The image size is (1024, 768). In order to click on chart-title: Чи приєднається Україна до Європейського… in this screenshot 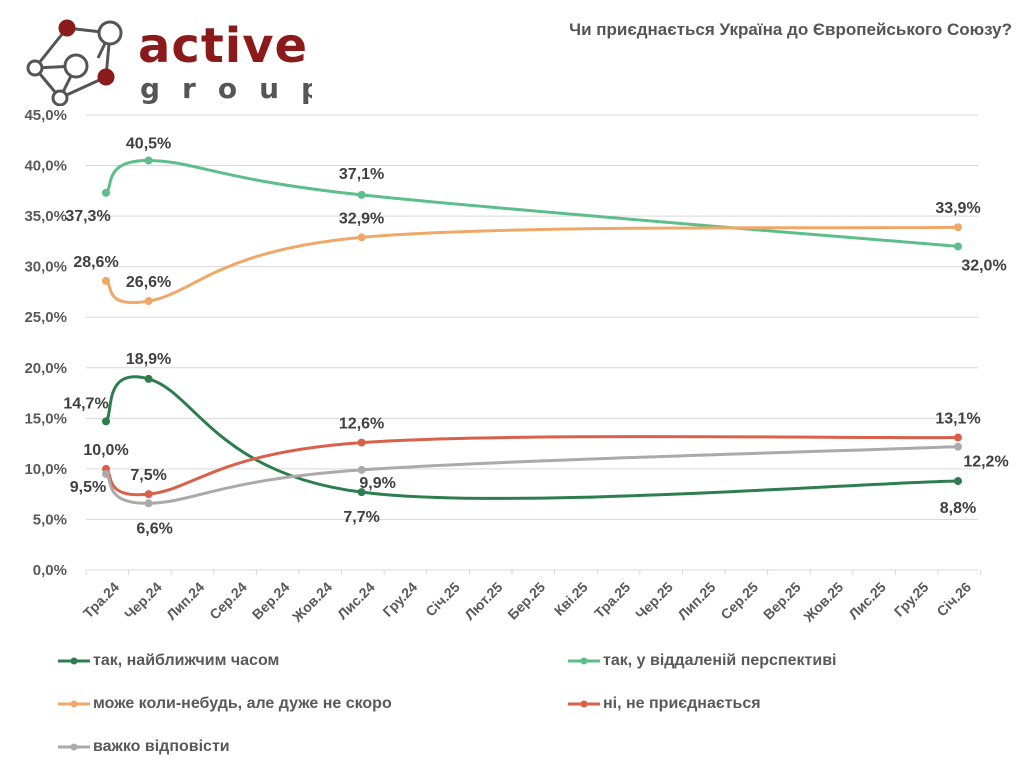, I will do `click(790, 29)`.